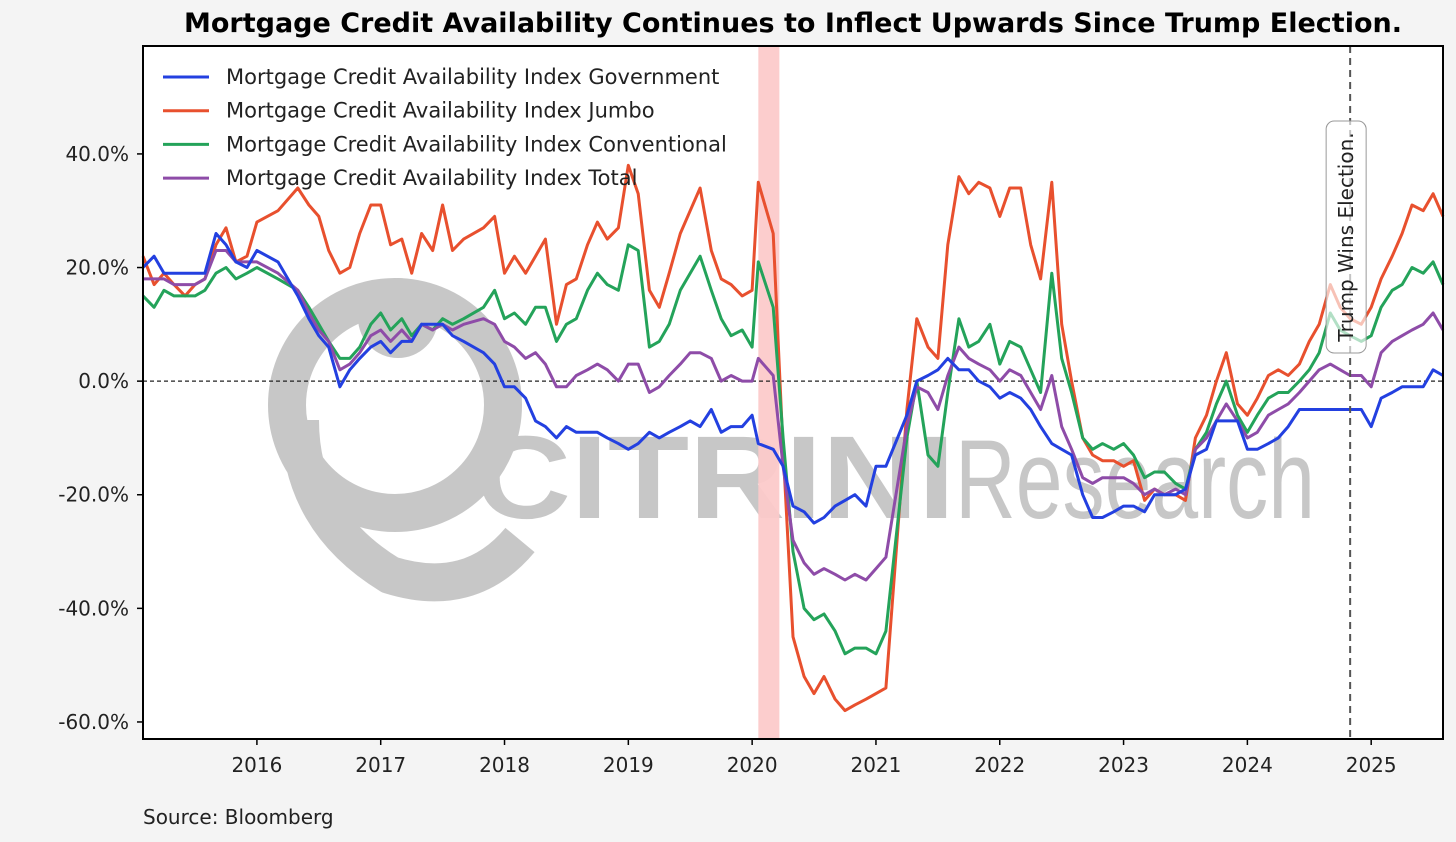 The height and width of the screenshot is (842, 1456). What do you see at coordinates (408, 510) in the screenshot?
I see `watermark-logo-tail` at bounding box center [408, 510].